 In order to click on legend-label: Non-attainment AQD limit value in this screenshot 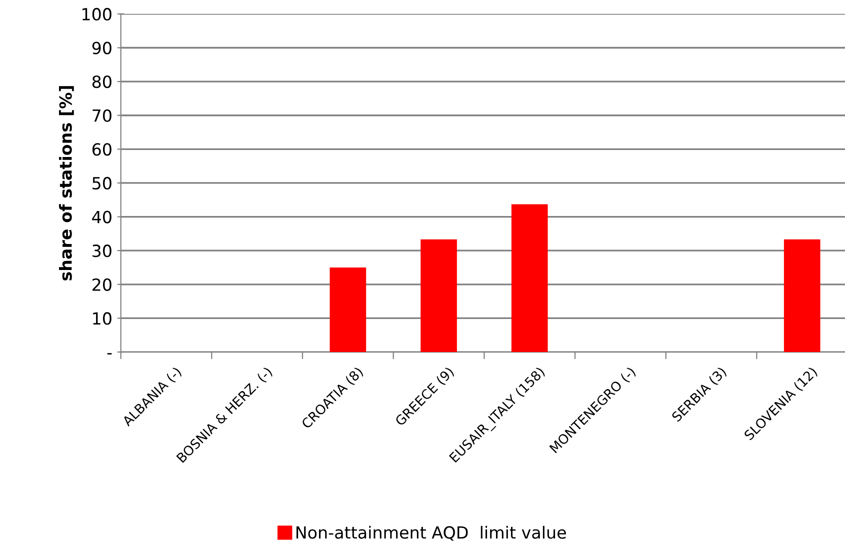, I will do `click(431, 533)`.